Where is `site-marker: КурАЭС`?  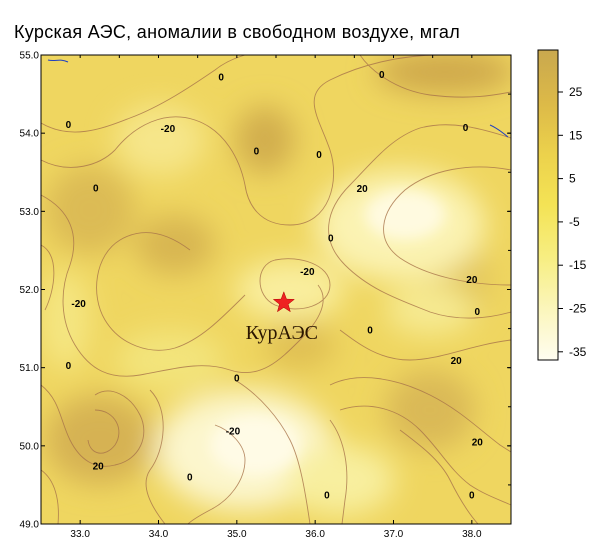 site-marker: КурАЭС is located at coordinates (282, 317).